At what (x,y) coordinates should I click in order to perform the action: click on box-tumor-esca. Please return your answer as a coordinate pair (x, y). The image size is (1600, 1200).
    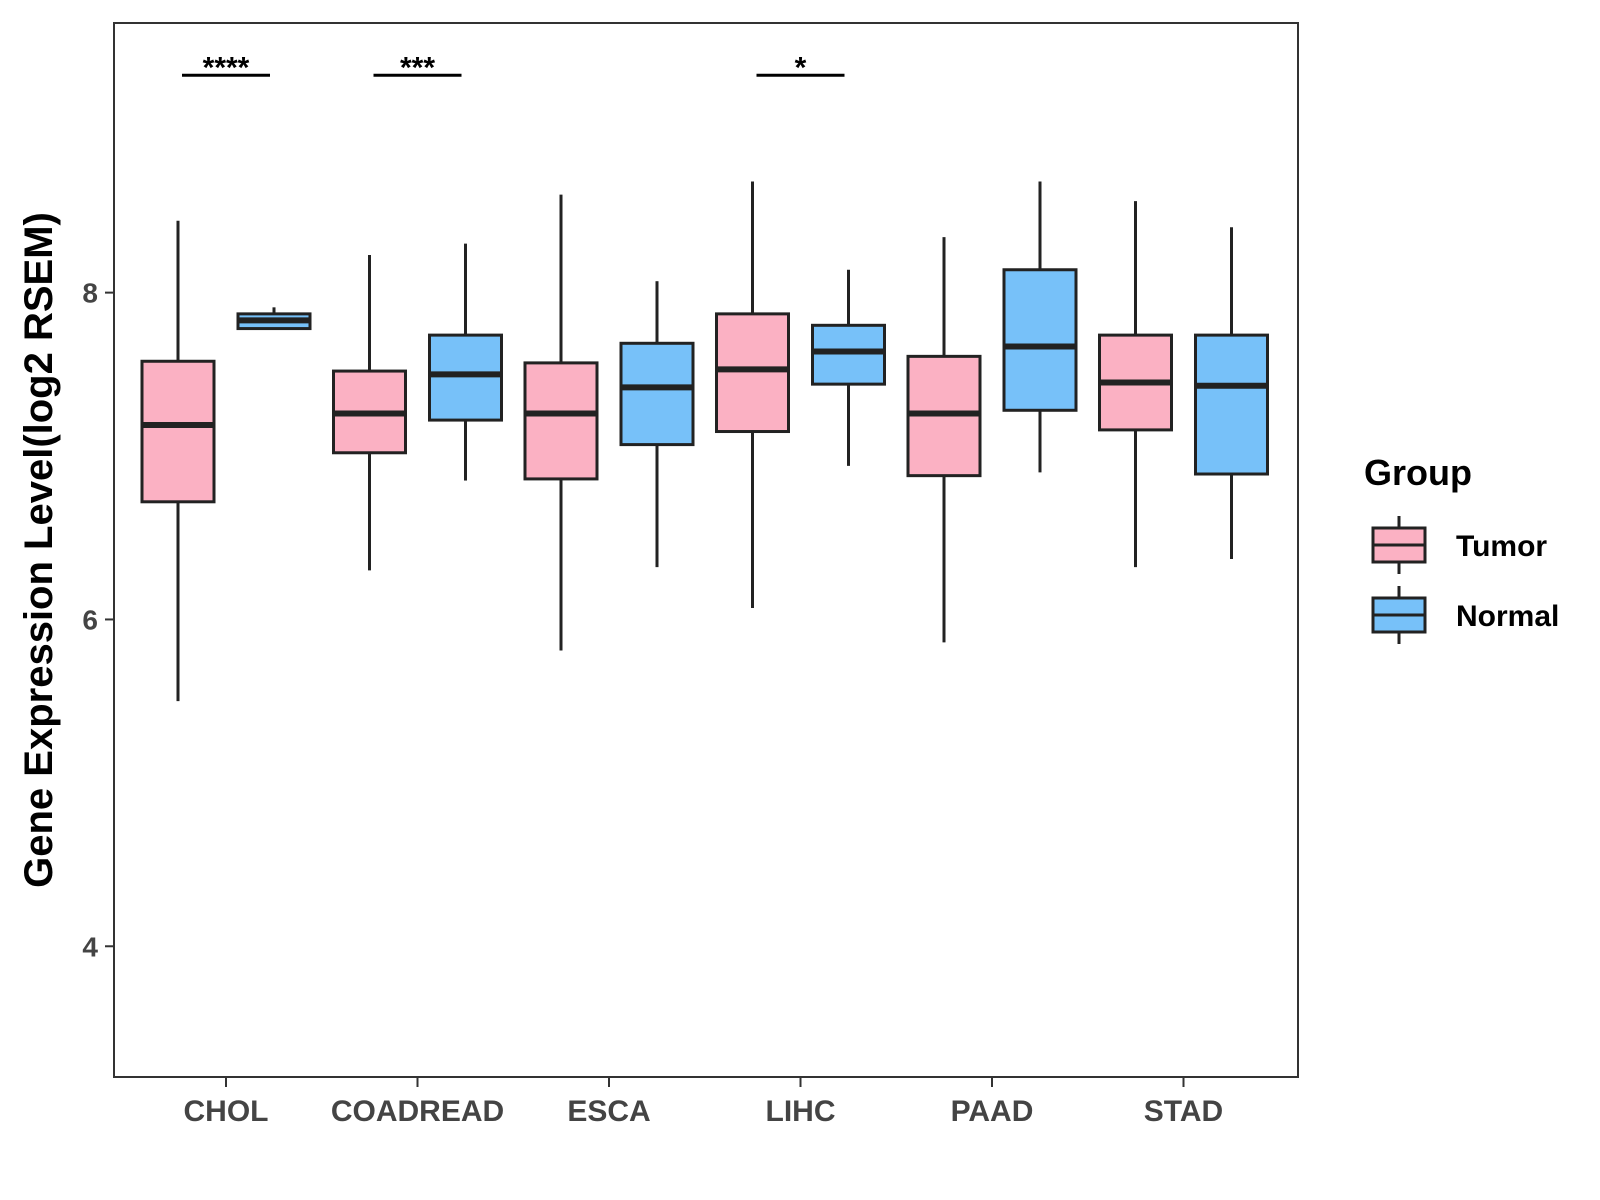
    Looking at the image, I should click on (561, 422).